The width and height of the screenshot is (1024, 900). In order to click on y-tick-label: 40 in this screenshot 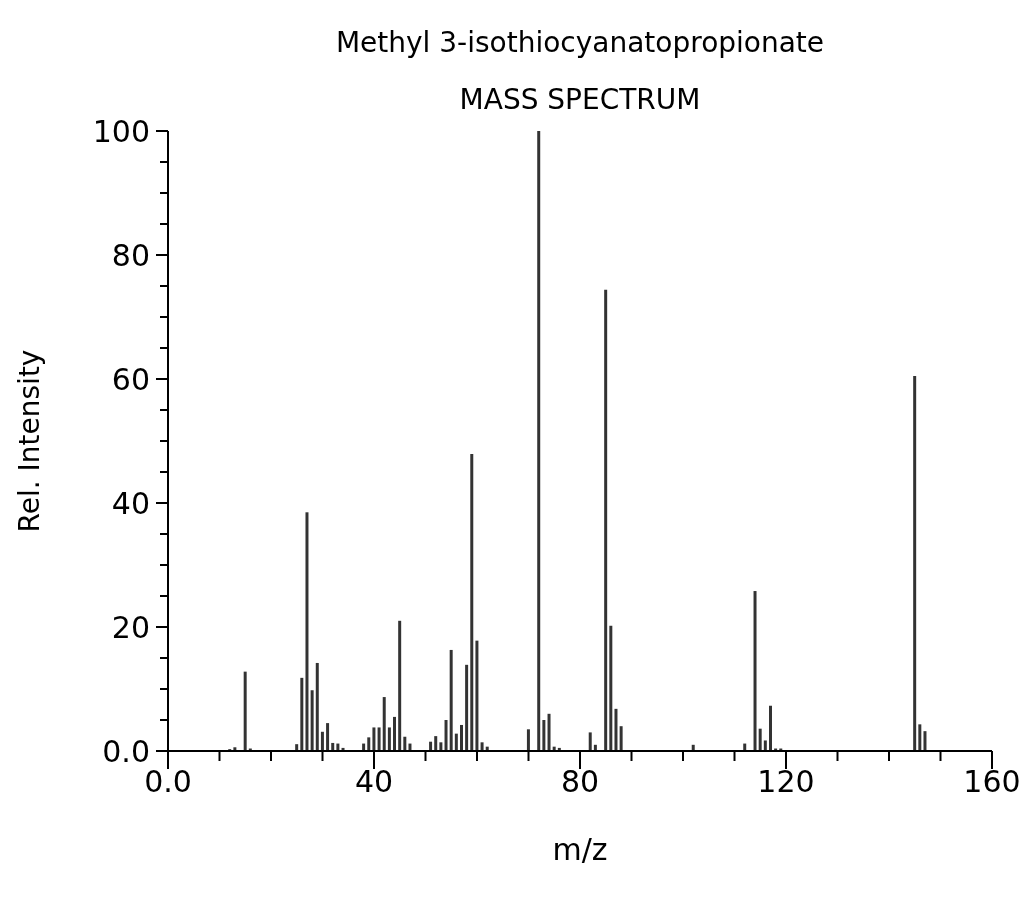, I will do `click(130, 503)`.